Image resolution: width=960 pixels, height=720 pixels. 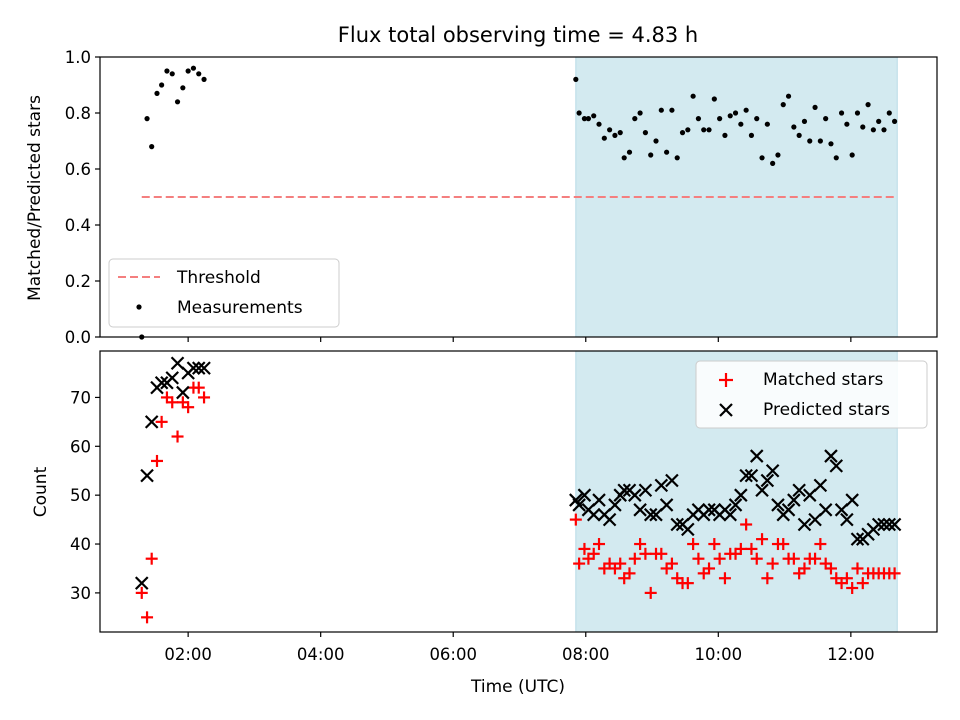 What do you see at coordinates (719, 654) in the screenshot?
I see `x-tick-label: 10:00` at bounding box center [719, 654].